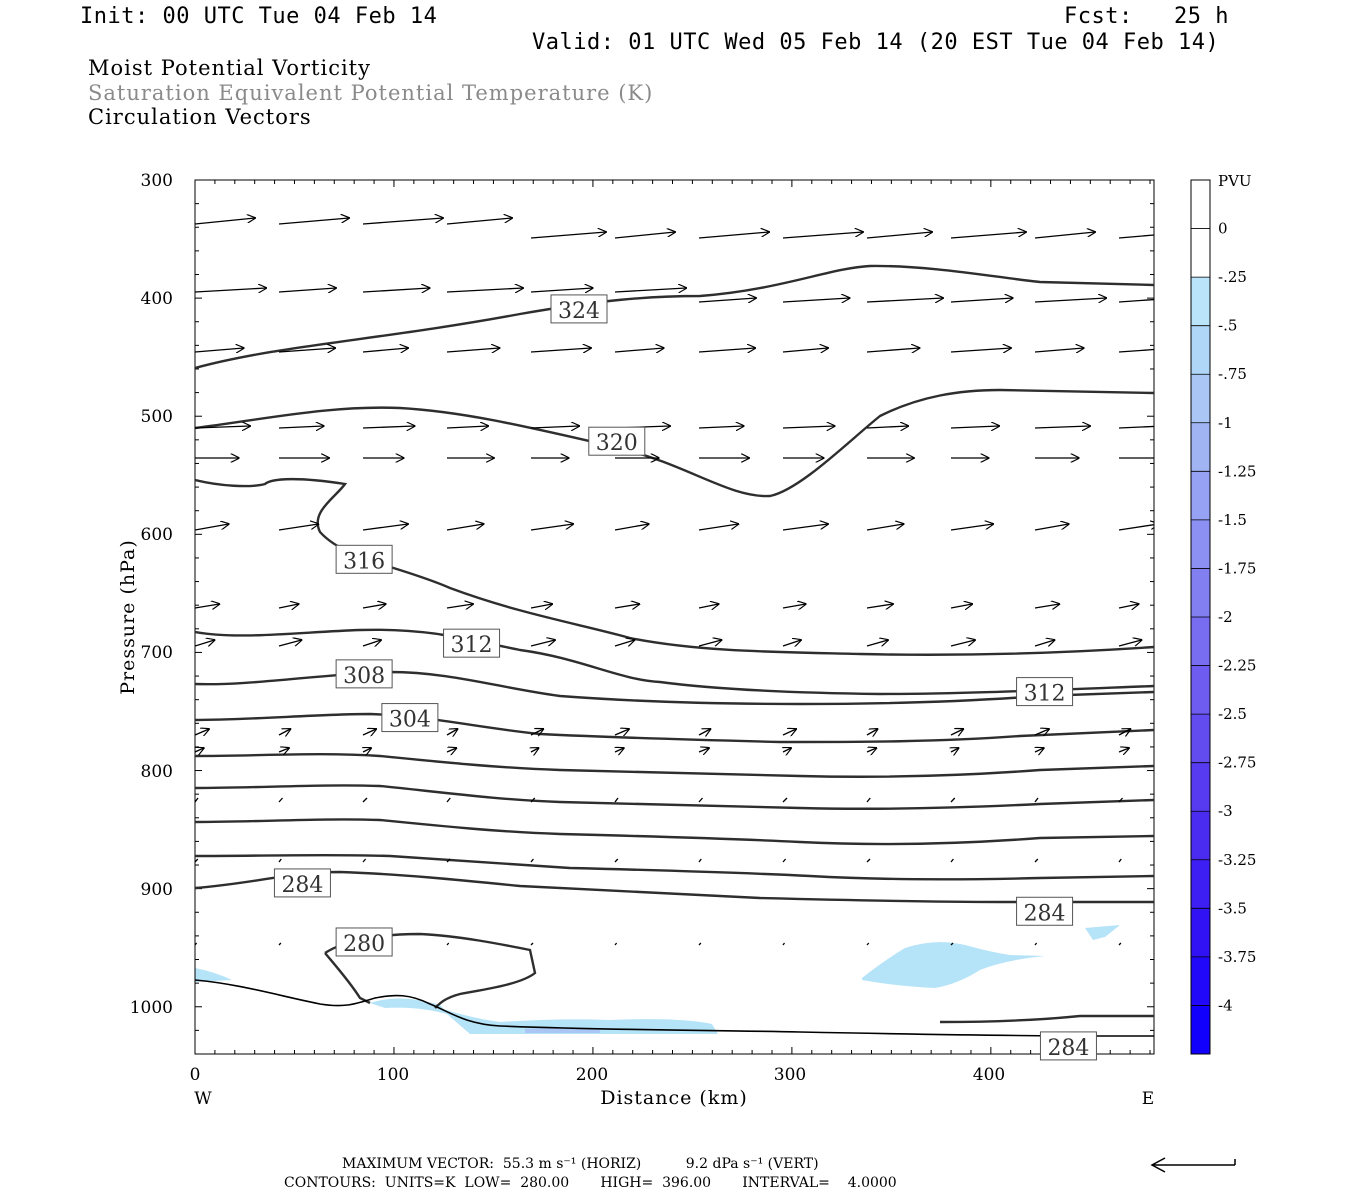  I want to click on svg-text: 304, so click(410, 720).